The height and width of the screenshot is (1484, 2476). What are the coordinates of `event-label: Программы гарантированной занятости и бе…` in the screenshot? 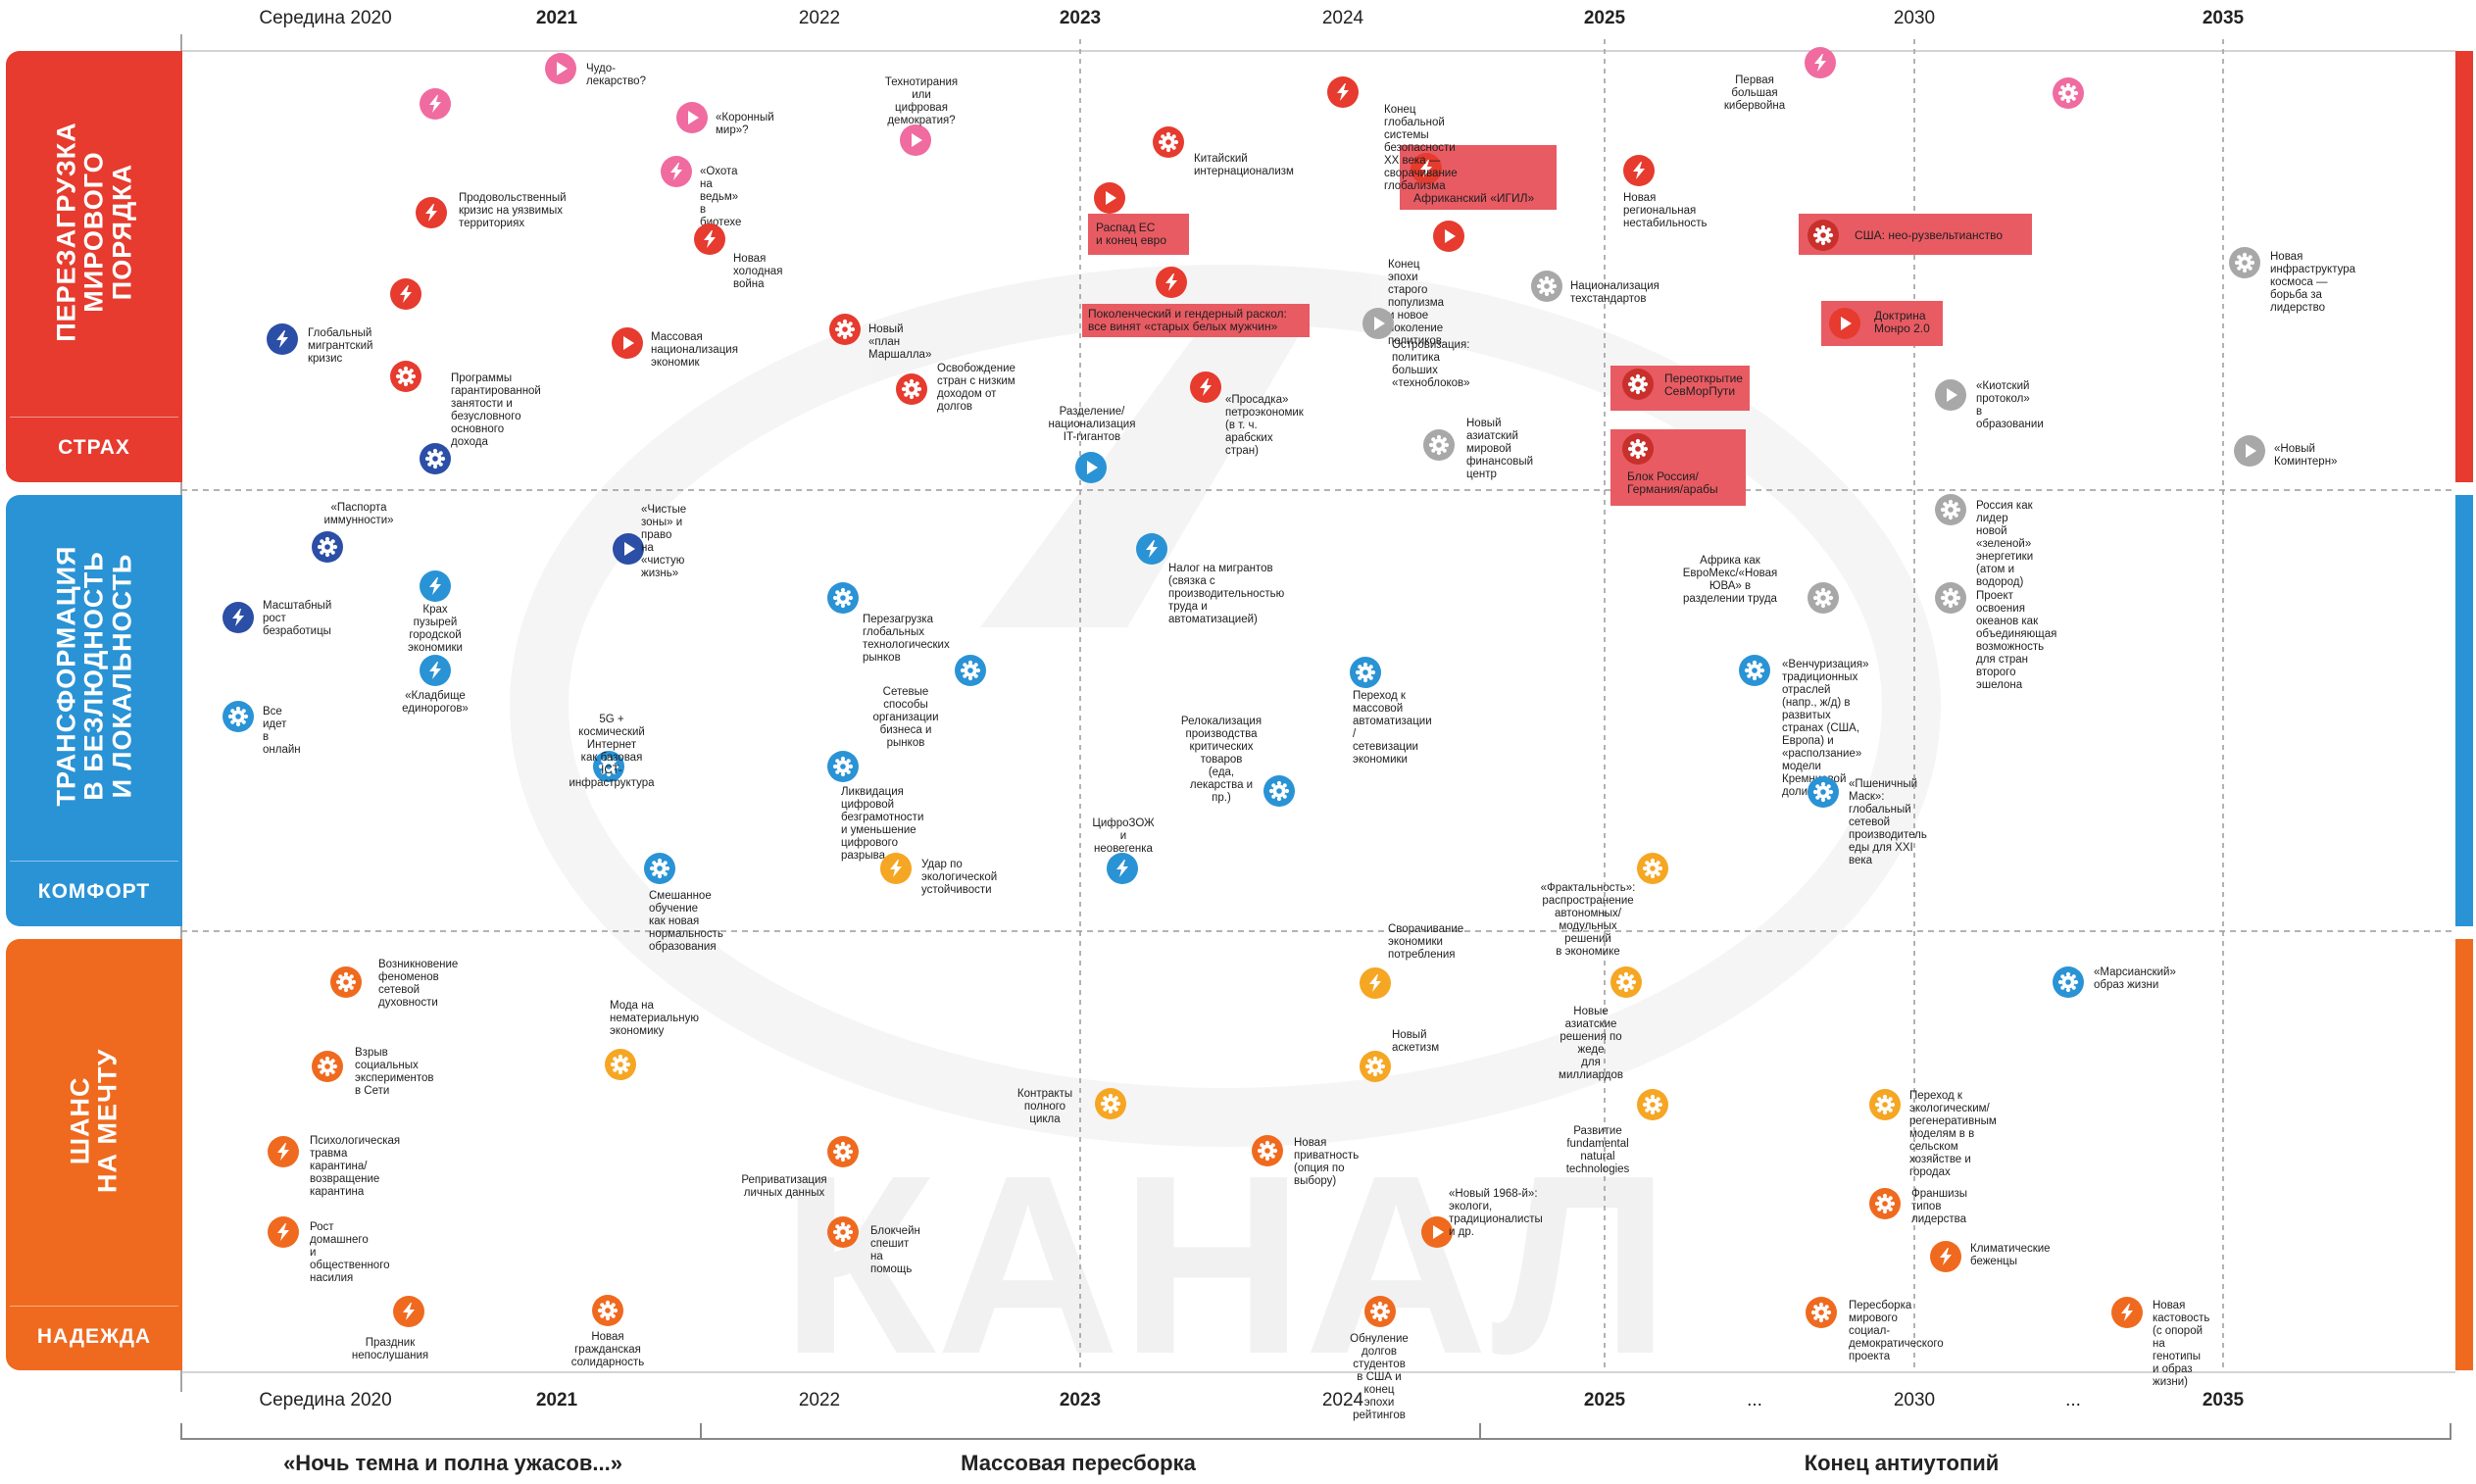 It's located at (496, 410).